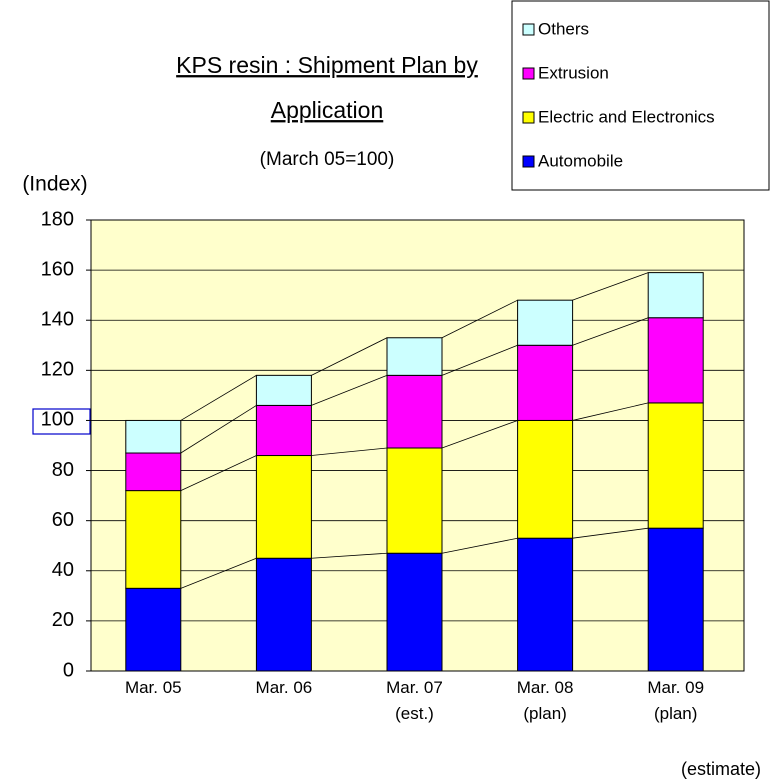 This screenshot has width=771, height=784. What do you see at coordinates (63, 520) in the screenshot?
I see `y-tick-label: 60` at bounding box center [63, 520].